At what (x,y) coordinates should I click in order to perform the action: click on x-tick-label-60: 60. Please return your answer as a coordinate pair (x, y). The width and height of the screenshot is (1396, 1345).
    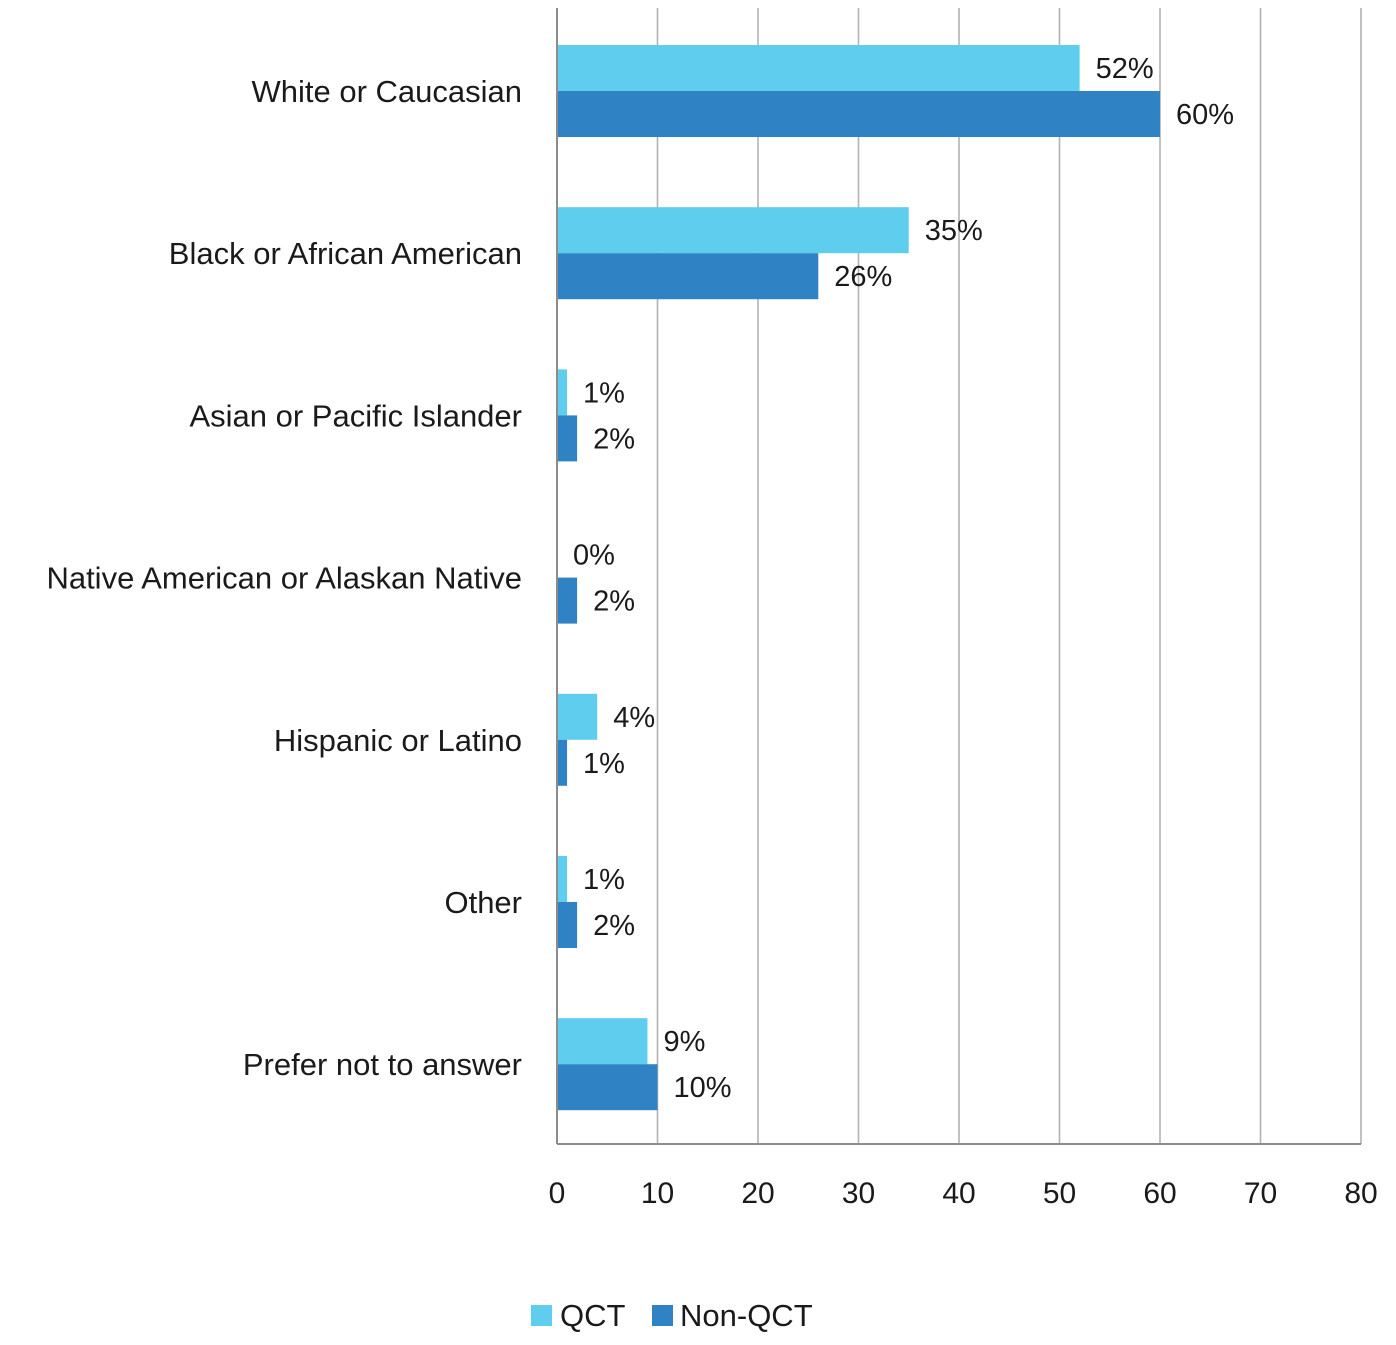
    Looking at the image, I should click on (1159, 1193).